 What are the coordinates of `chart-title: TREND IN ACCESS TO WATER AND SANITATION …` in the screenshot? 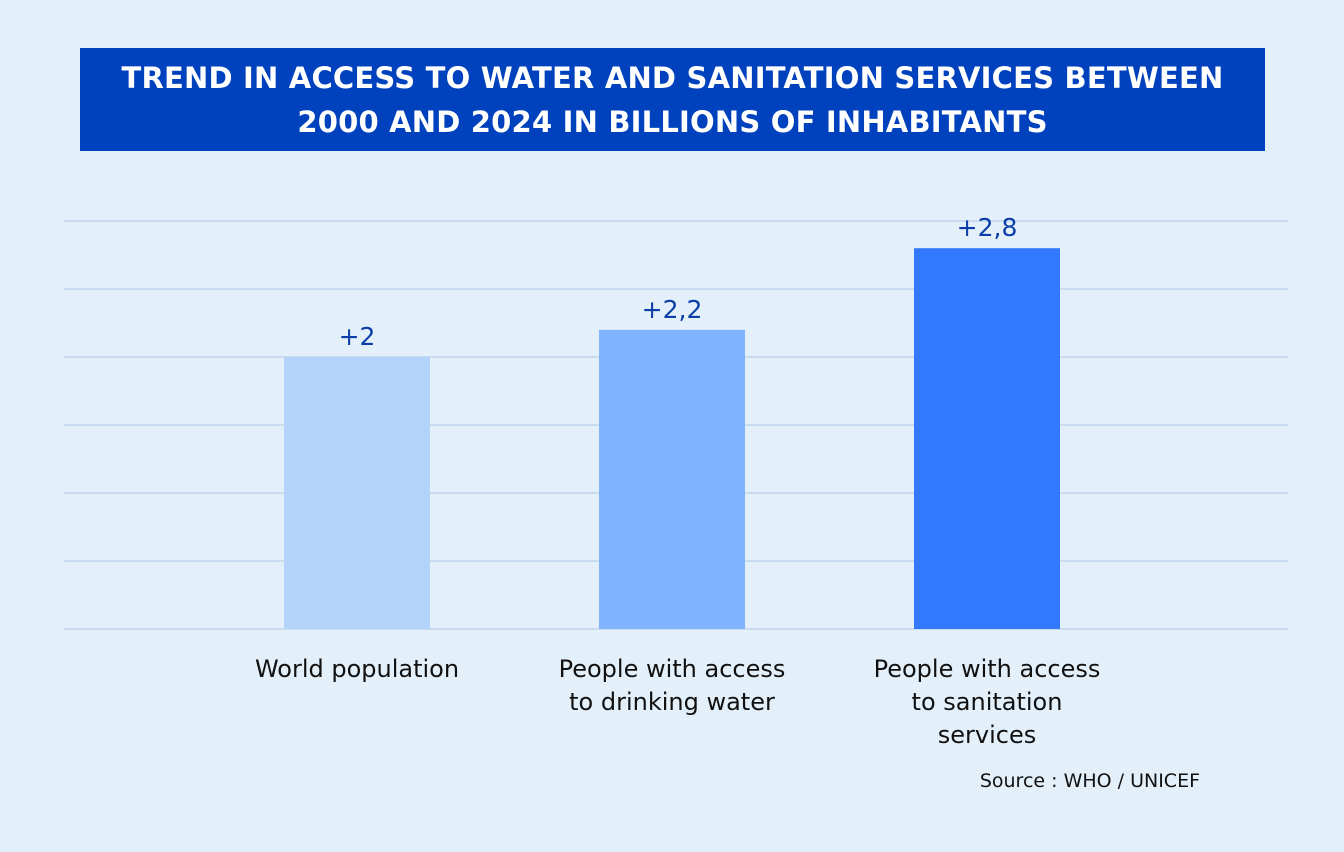 It's located at (672, 99).